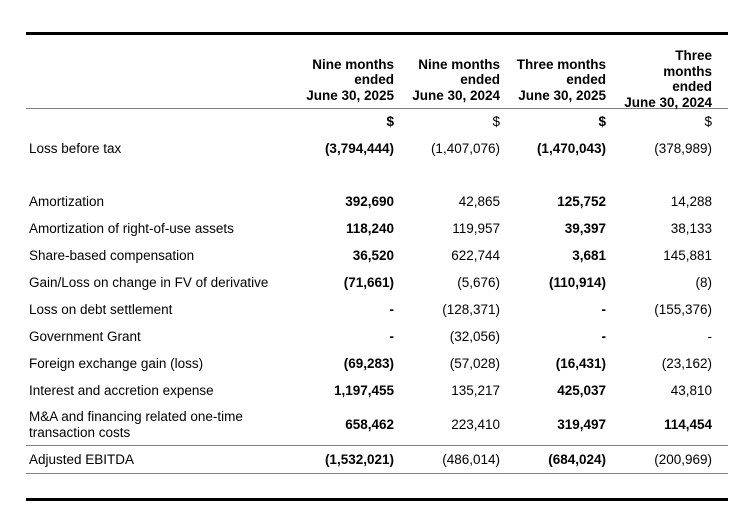 This screenshot has width=753, height=520. What do you see at coordinates (687, 424) in the screenshot?
I see `value-cell: 114,454` at bounding box center [687, 424].